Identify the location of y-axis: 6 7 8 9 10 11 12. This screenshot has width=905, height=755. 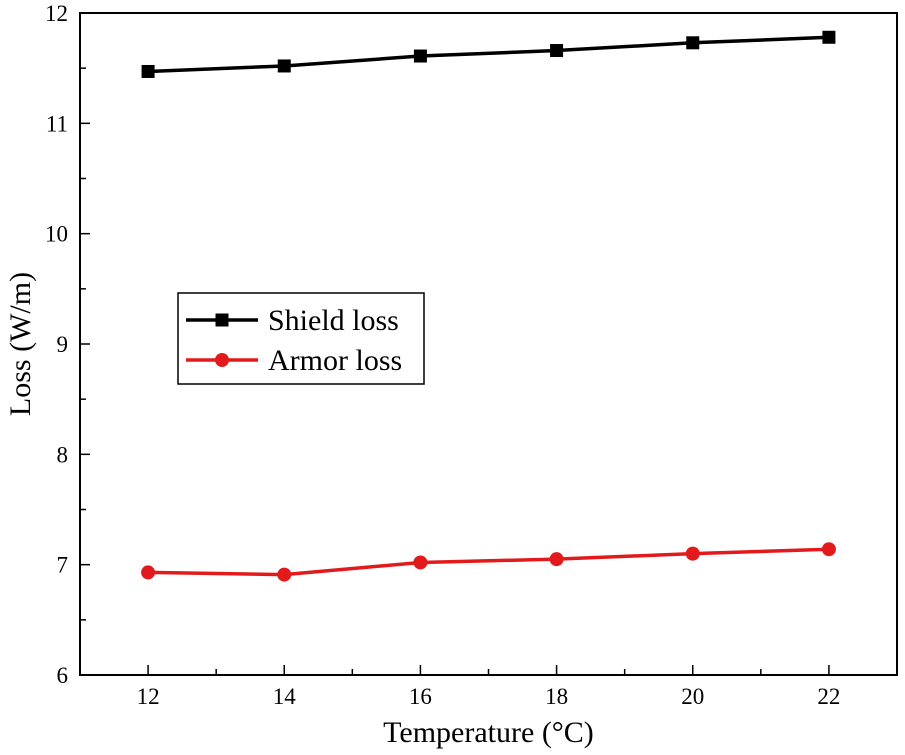
(67, 344).